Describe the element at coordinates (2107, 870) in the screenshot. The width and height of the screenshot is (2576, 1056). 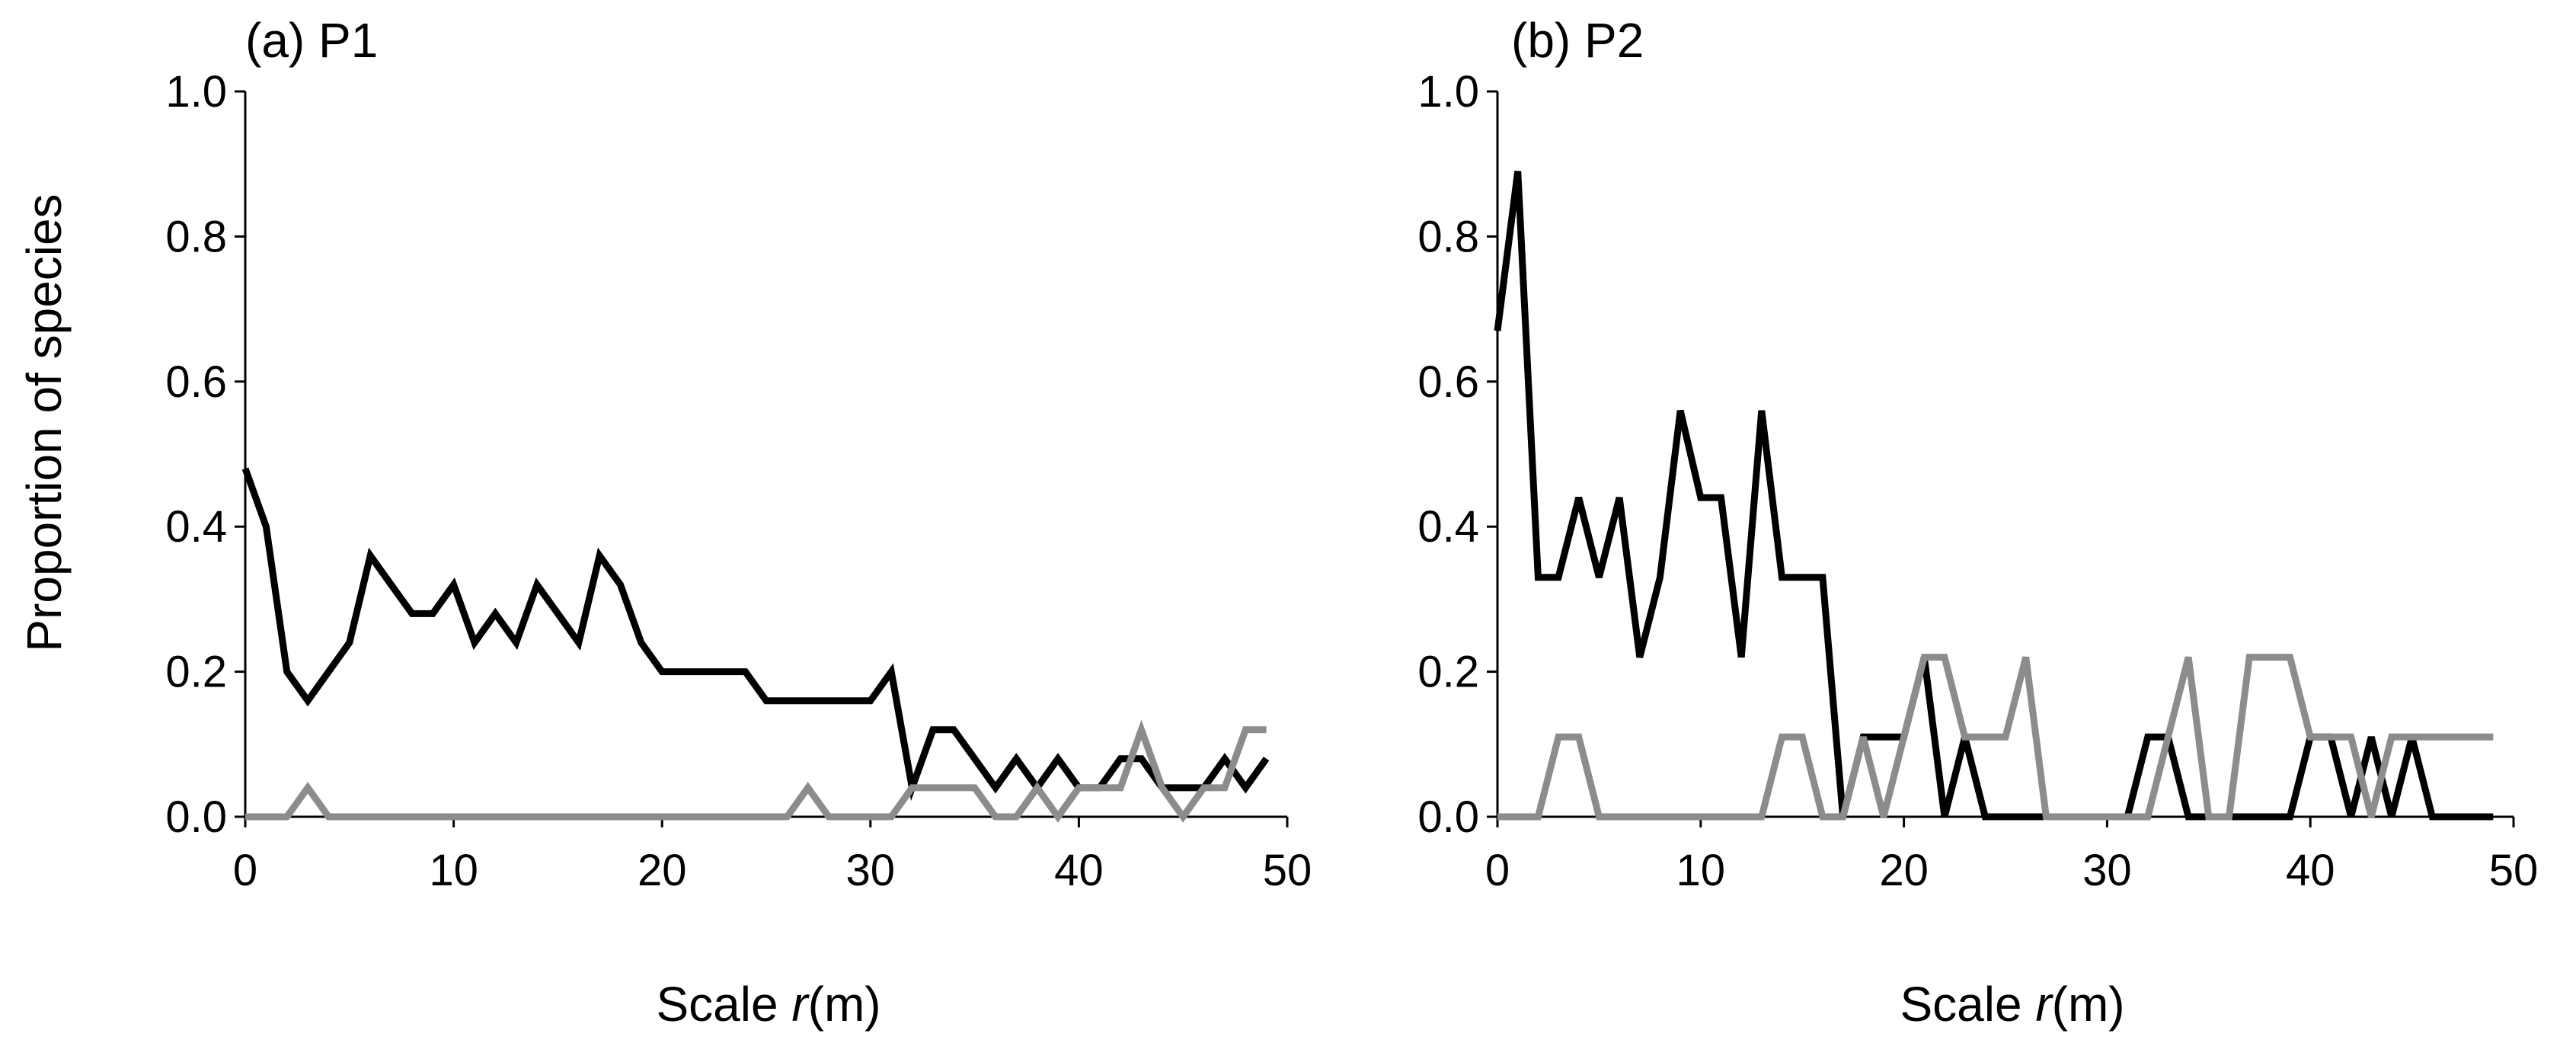
I see `panel-b-x-tick-label: 30` at that location.